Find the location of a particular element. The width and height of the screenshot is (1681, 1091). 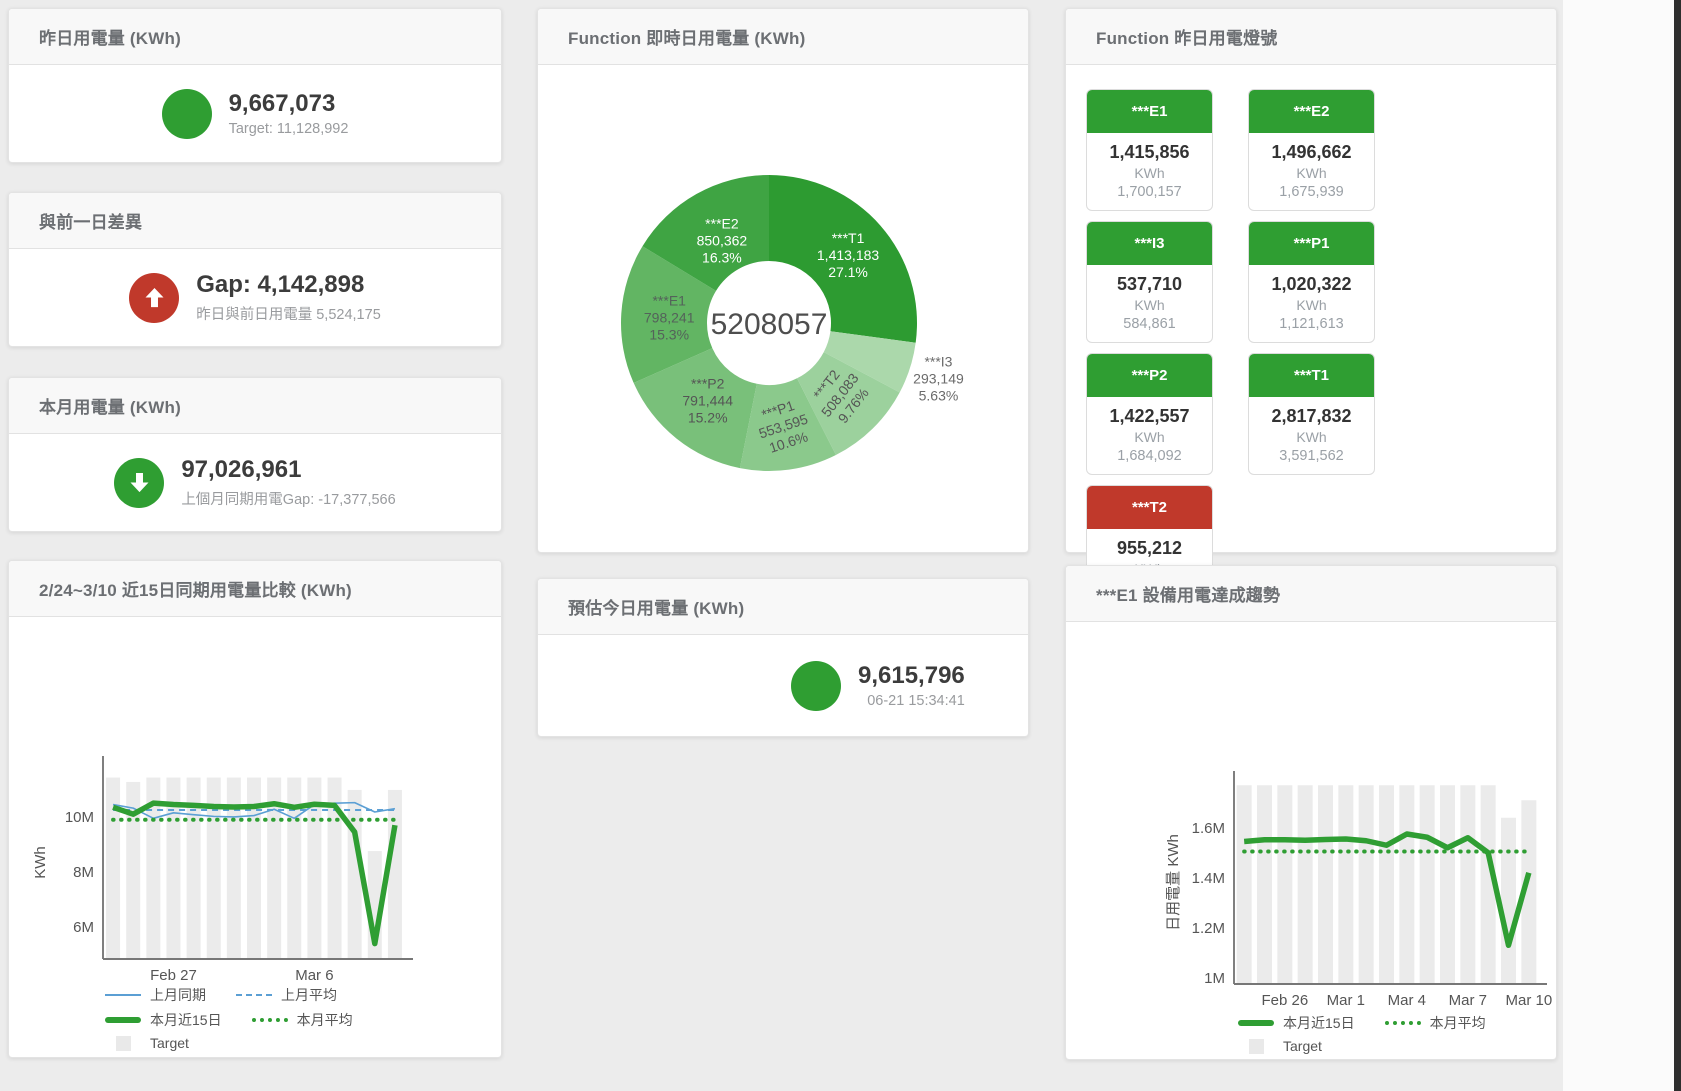

light-tile: ***E2 1,496,662 KWh 1,675,939 is located at coordinates (1311, 150).